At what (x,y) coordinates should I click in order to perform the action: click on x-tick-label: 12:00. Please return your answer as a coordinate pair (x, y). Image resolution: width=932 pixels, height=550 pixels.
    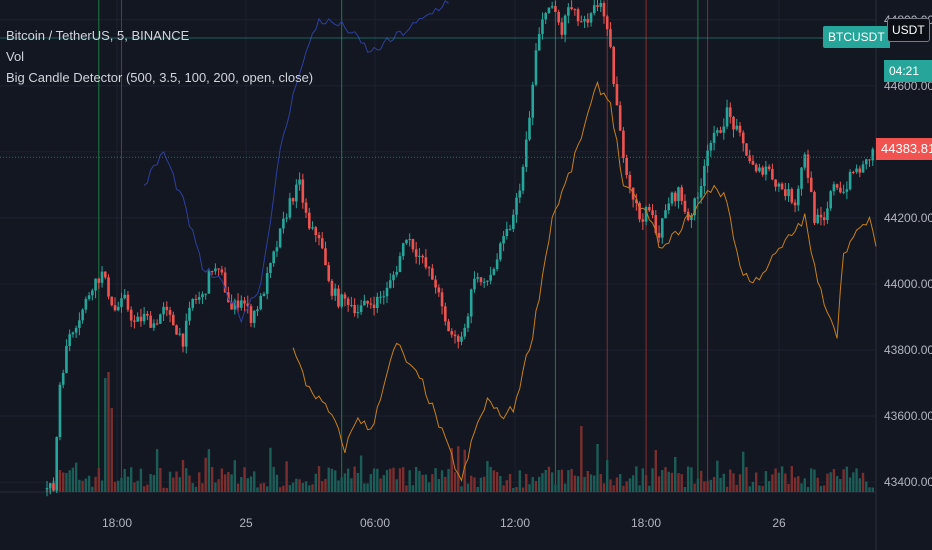
    Looking at the image, I should click on (515, 523).